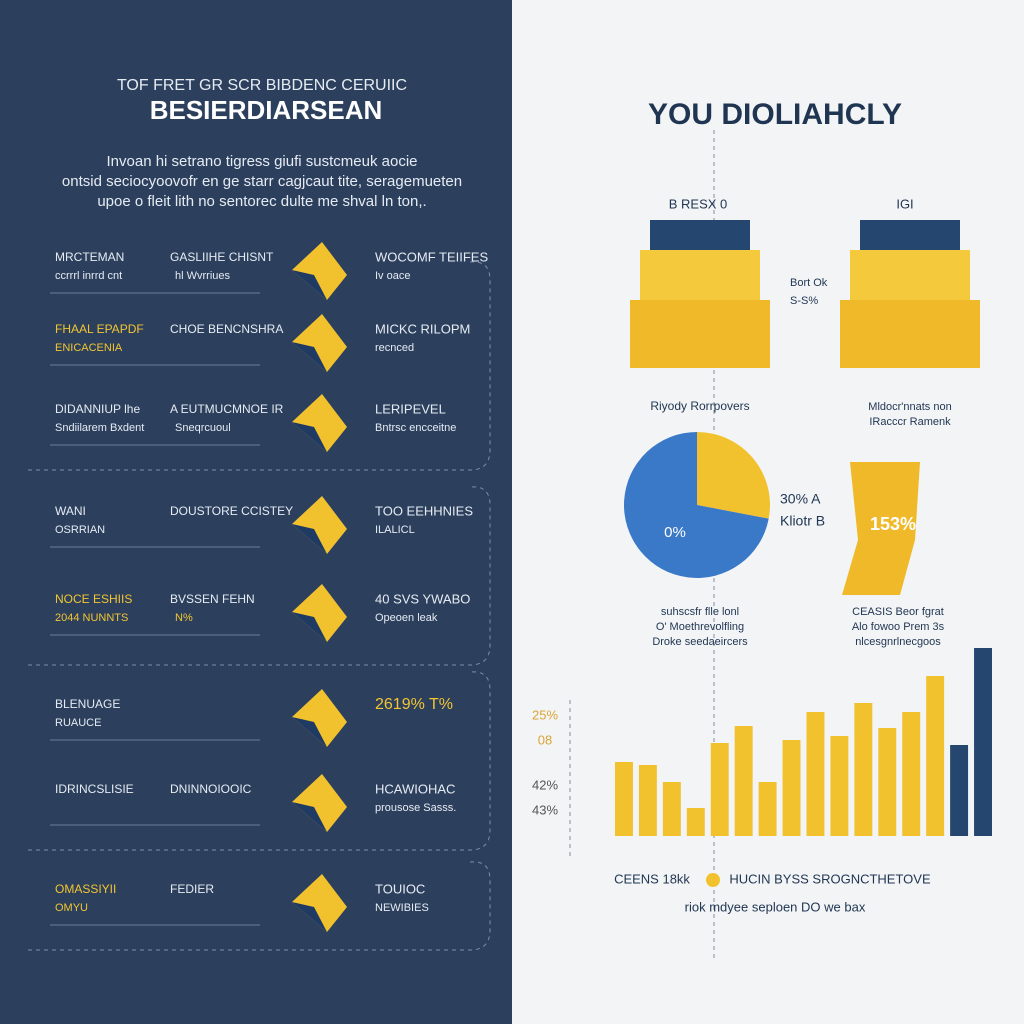 Image resolution: width=1024 pixels, height=1024 pixels. What do you see at coordinates (904, 203) in the screenshot?
I see `text: IGI` at bounding box center [904, 203].